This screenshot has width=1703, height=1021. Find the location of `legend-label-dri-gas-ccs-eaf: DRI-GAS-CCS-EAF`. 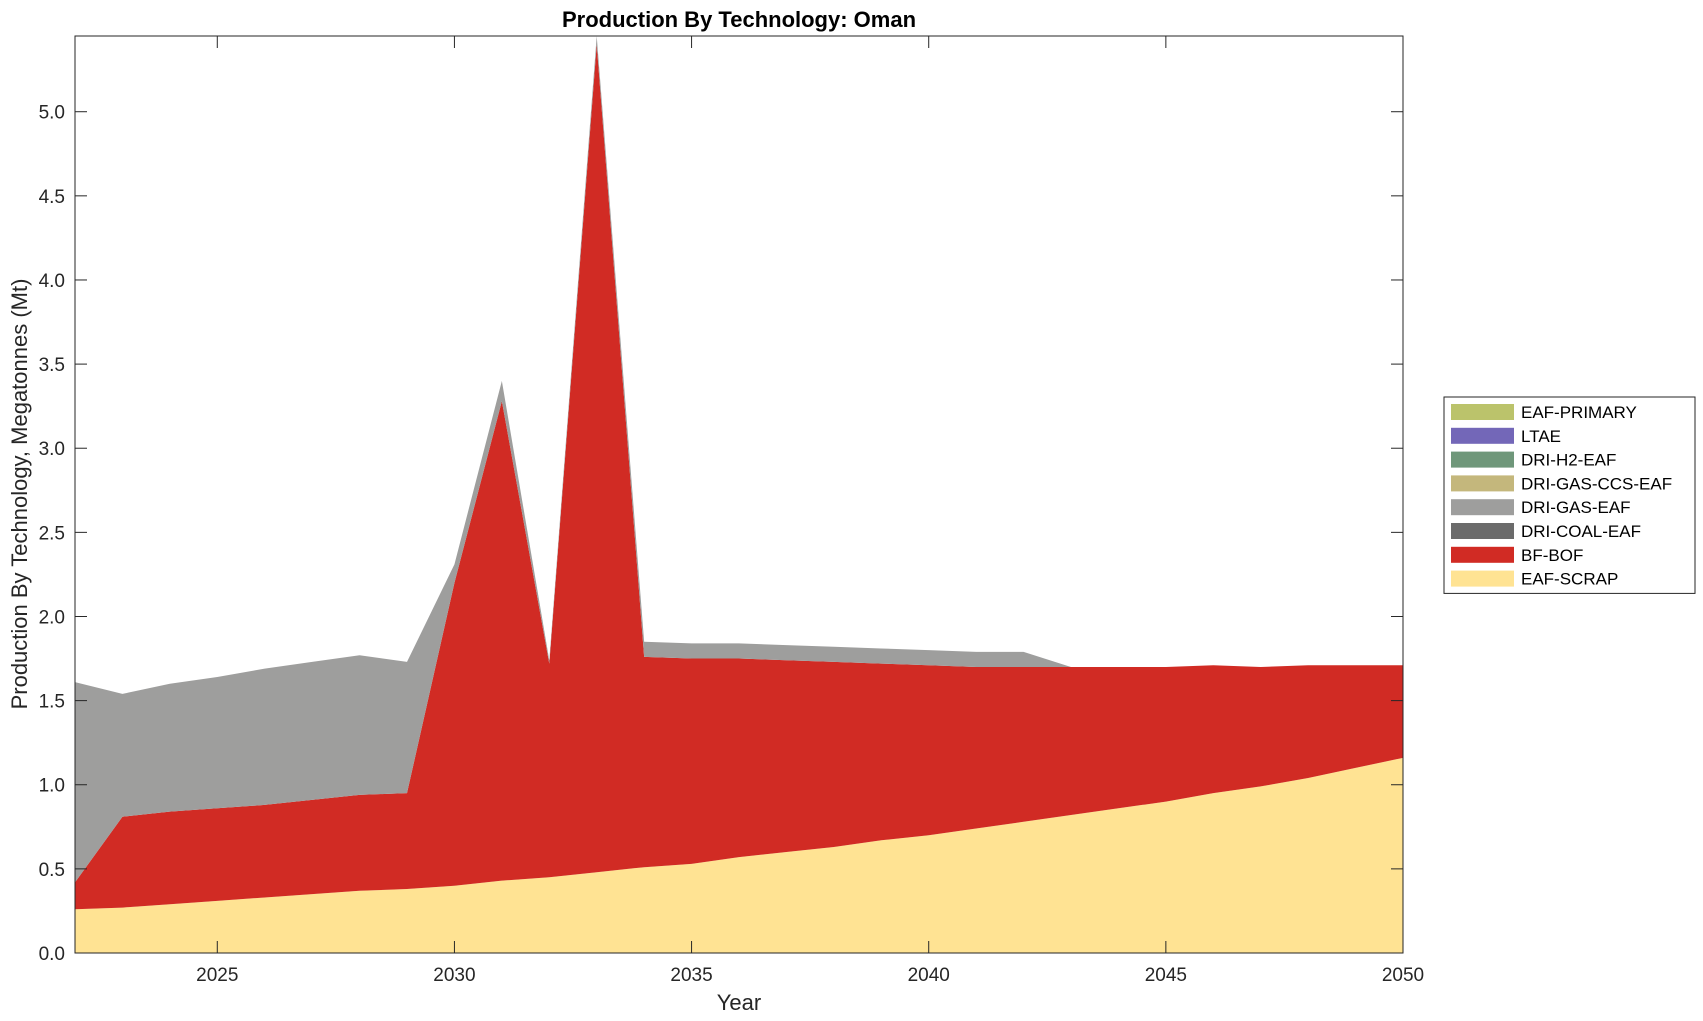

legend-label-dri-gas-ccs-eaf: DRI-GAS-CCS-EAF is located at coordinates (1596, 483).